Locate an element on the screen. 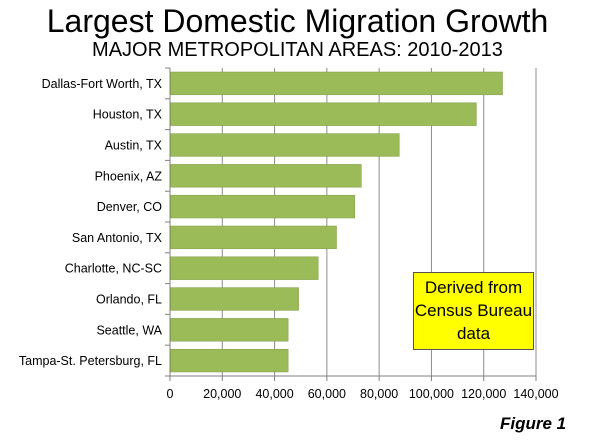 Image resolution: width=595 pixels, height=442 pixels. chart-title: Largest Domestic Migration Growth is located at coordinates (297, 21).